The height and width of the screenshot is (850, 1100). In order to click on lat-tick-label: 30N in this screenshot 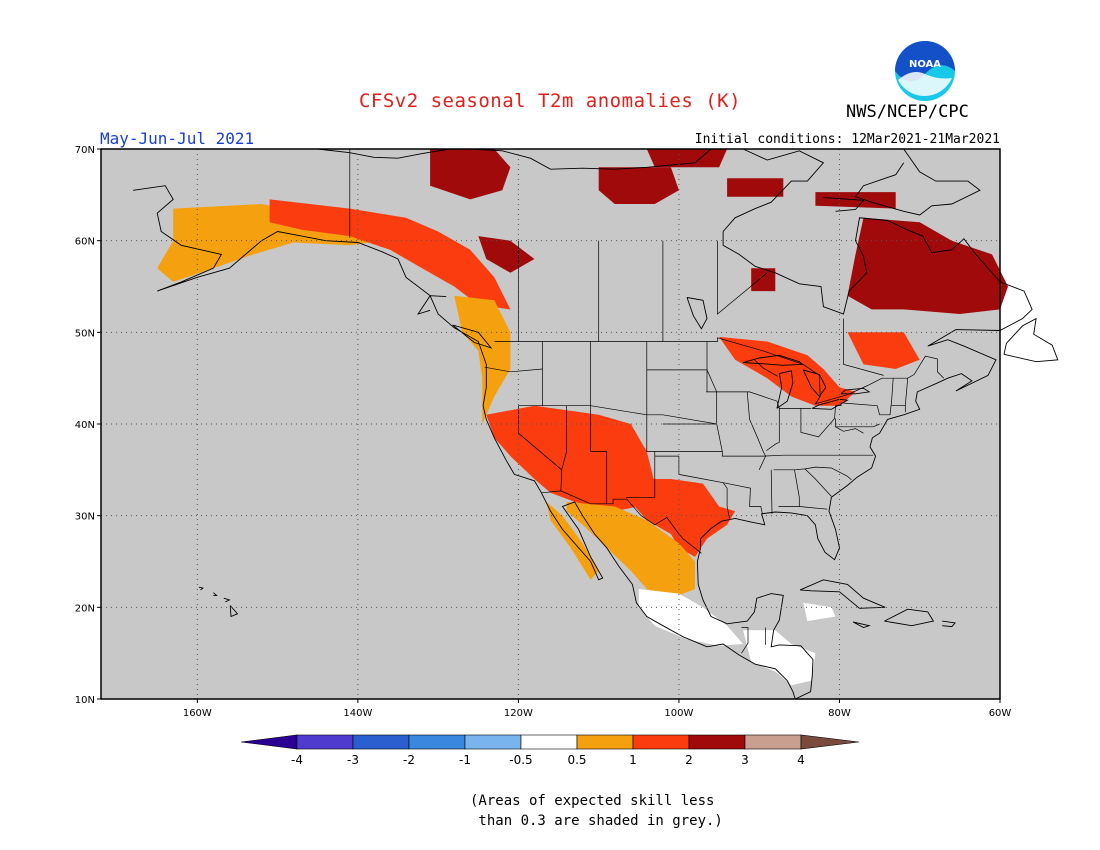, I will do `click(85, 517)`.